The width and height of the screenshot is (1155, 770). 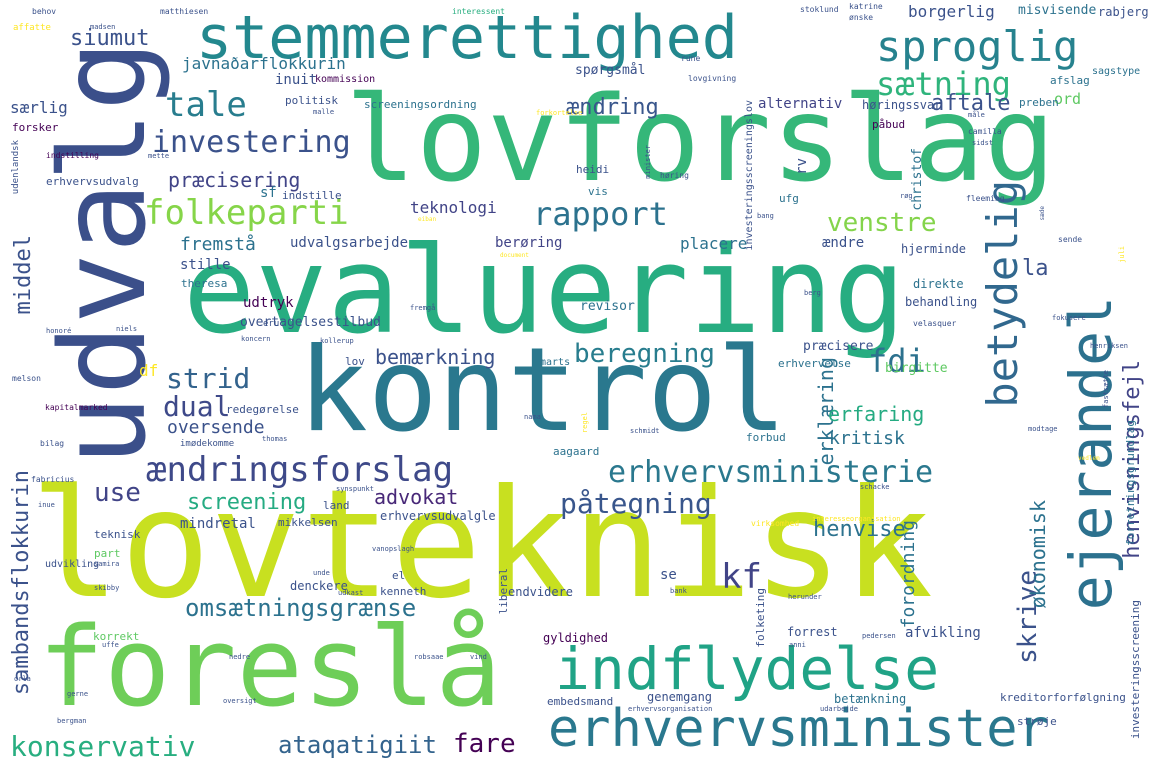 I want to click on word-aagaard: aagaard, so click(x=576, y=451).